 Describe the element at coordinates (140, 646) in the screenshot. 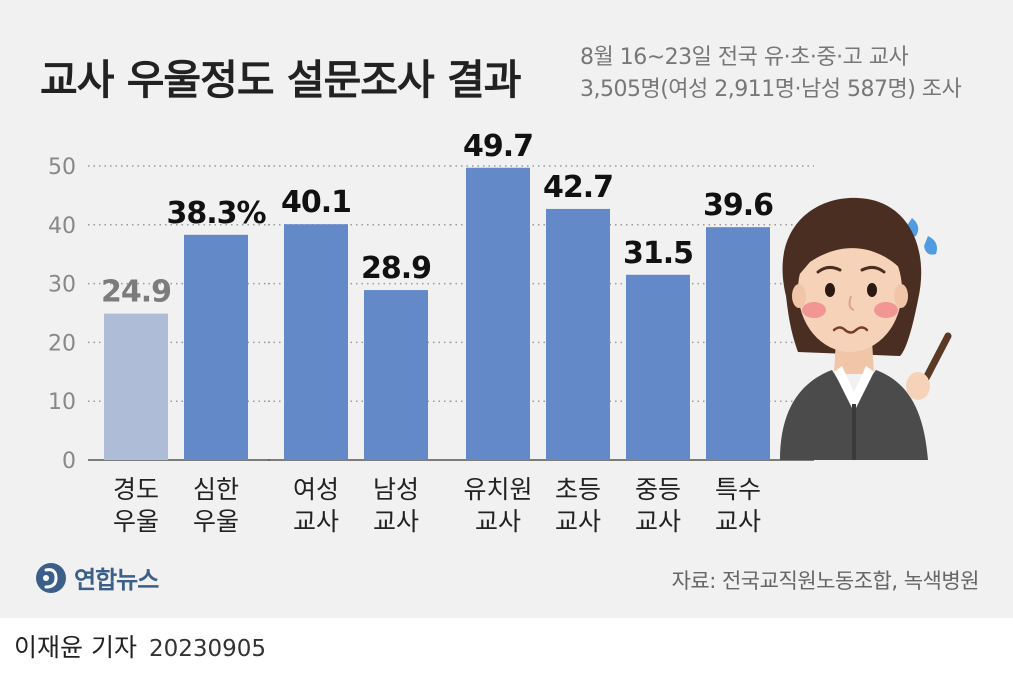

I see `byline: 이재윤 기자 20230905` at that location.